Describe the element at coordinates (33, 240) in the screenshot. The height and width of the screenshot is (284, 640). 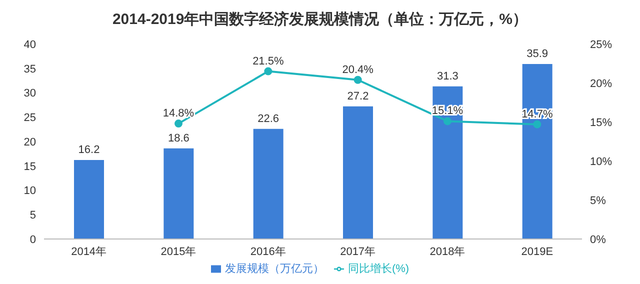
I see `y-tick-label: 0` at that location.